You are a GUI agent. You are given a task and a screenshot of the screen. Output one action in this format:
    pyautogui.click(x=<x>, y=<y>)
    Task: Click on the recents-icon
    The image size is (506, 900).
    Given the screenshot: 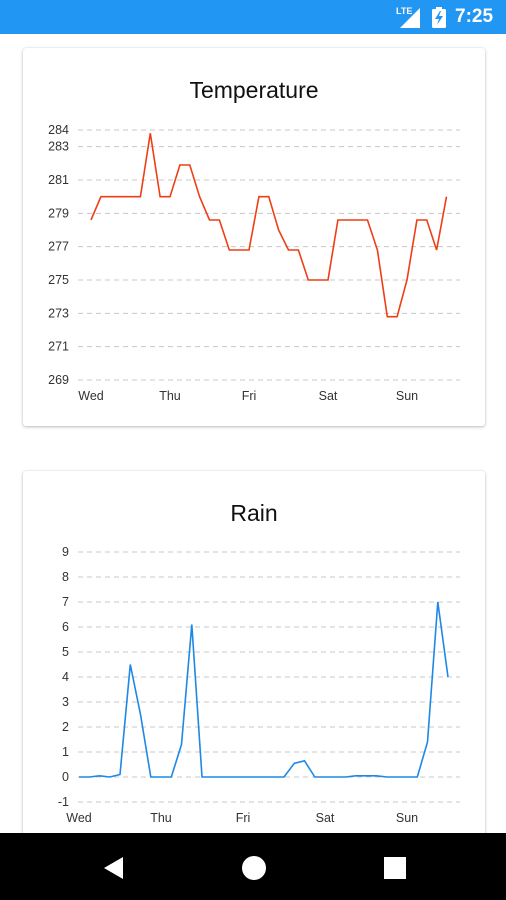 What is the action you would take?
    pyautogui.click(x=395, y=868)
    